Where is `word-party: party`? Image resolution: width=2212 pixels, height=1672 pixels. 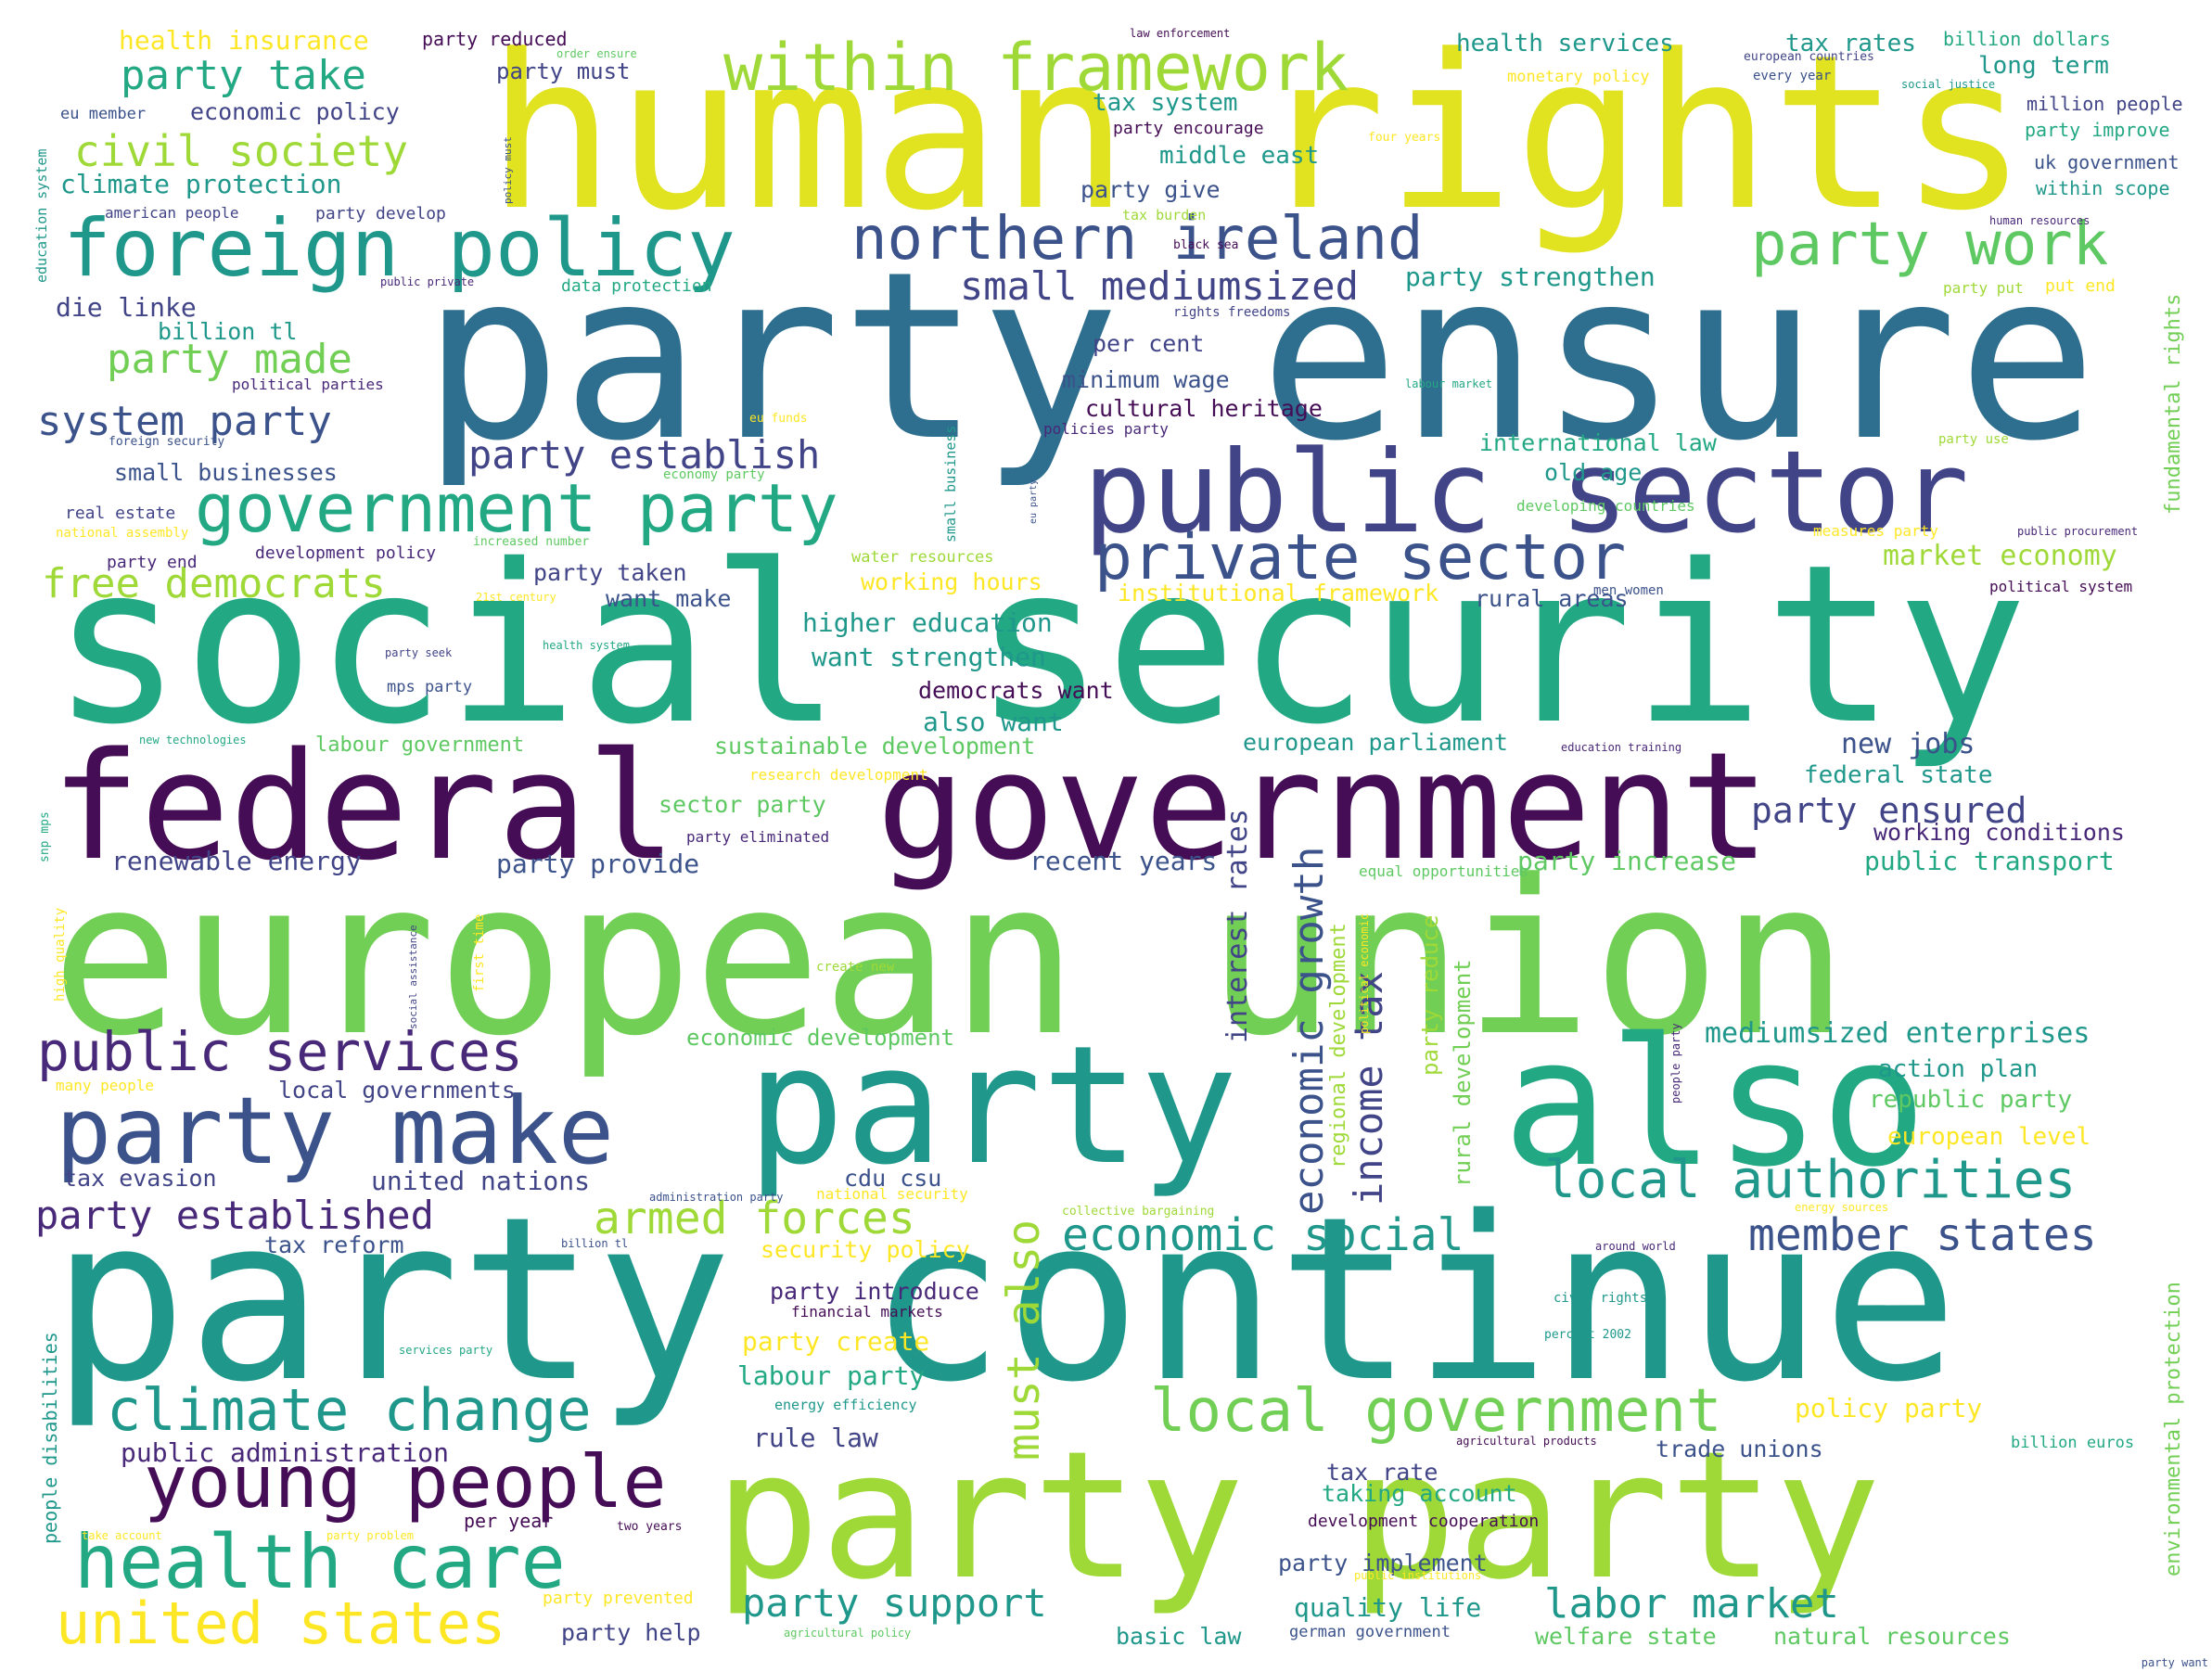
word-party: party is located at coordinates (992, 1106).